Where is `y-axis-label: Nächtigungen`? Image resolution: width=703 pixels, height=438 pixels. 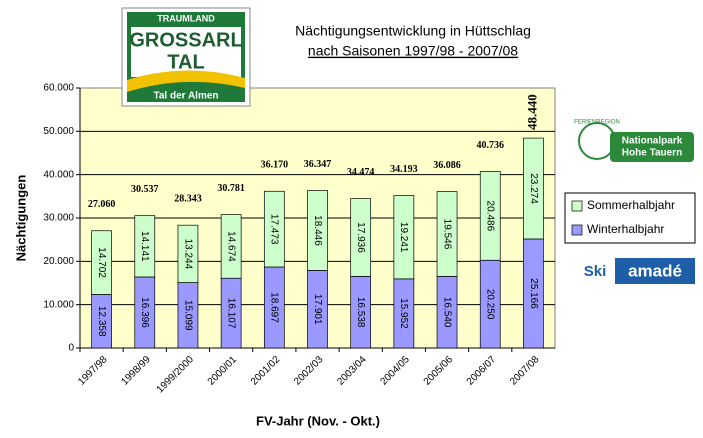
y-axis-label: Nächtigungen is located at coordinates (20, 218).